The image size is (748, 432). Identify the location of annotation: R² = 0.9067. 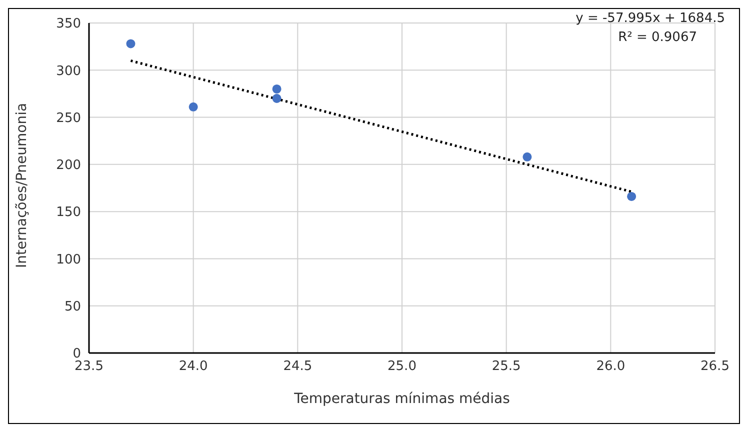
(657, 37).